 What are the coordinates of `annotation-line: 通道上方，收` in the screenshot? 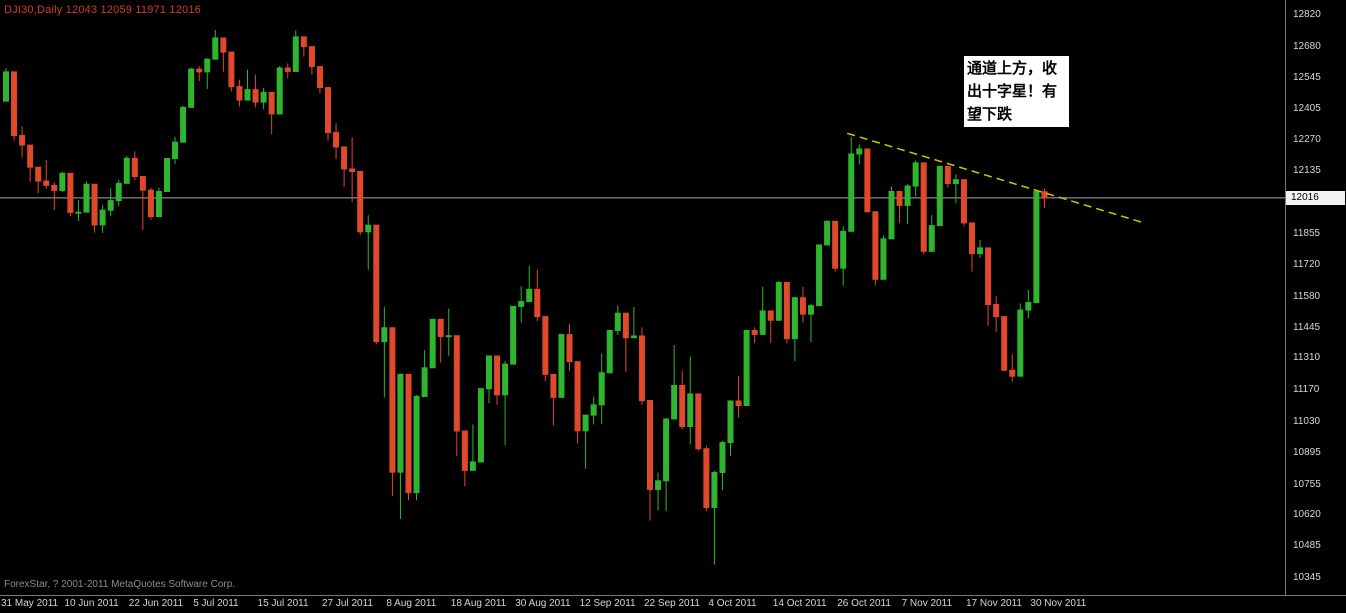 It's located at (1012, 68).